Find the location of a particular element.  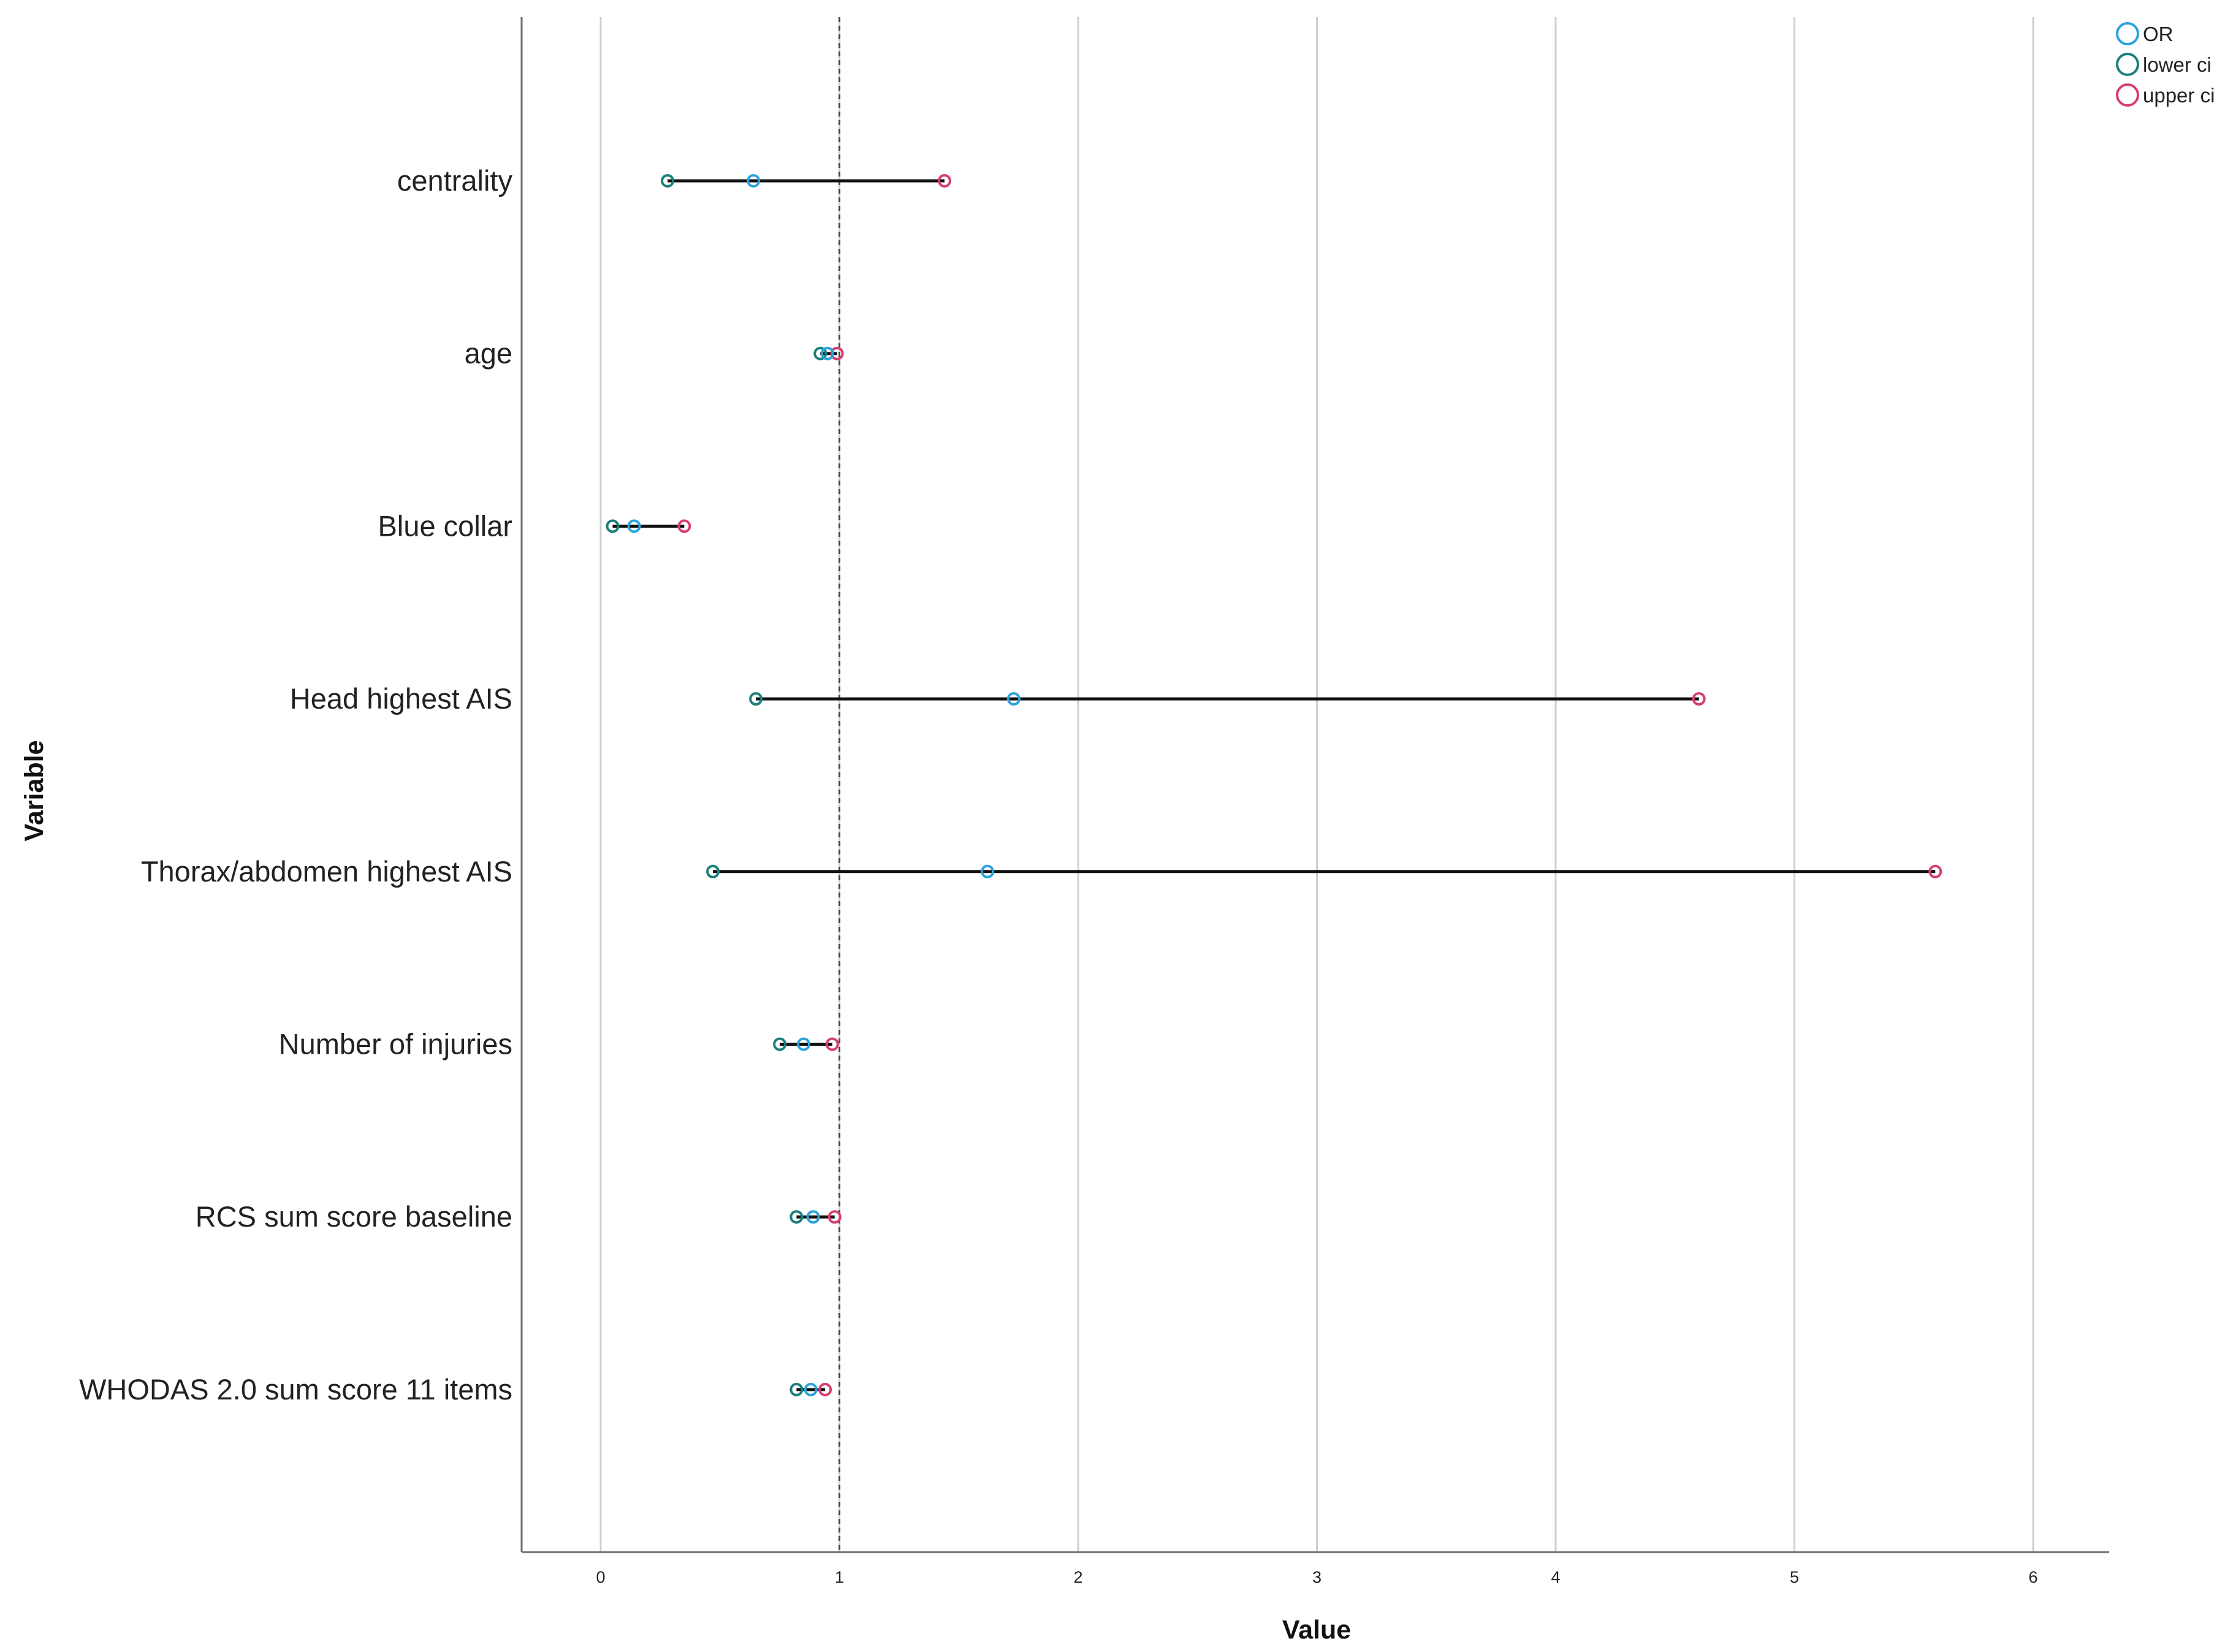

x-tick-labels: 0 1 2 3 4 5 6 is located at coordinates (1317, 1577).